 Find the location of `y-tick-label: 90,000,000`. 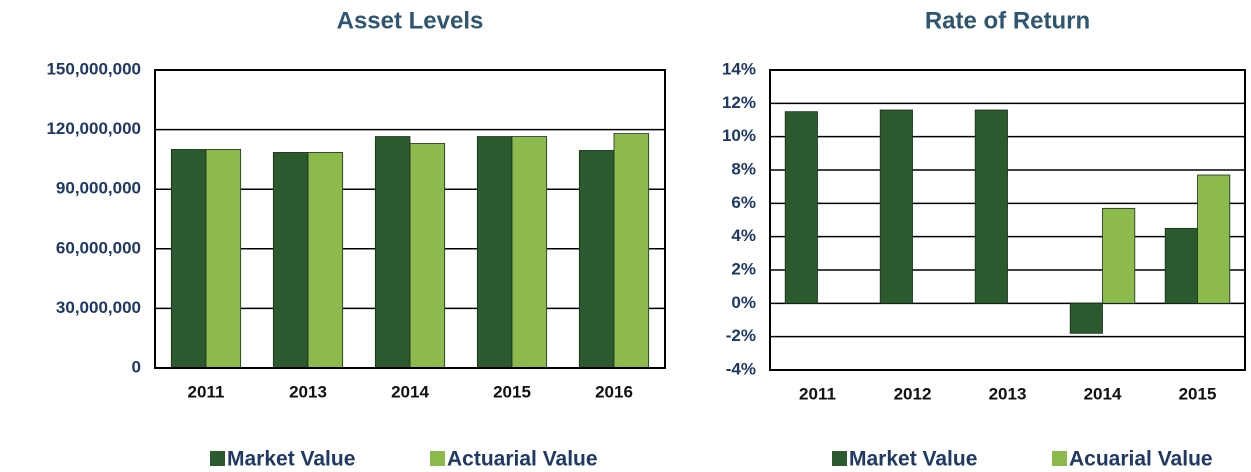

y-tick-label: 90,000,000 is located at coordinates (98, 188).